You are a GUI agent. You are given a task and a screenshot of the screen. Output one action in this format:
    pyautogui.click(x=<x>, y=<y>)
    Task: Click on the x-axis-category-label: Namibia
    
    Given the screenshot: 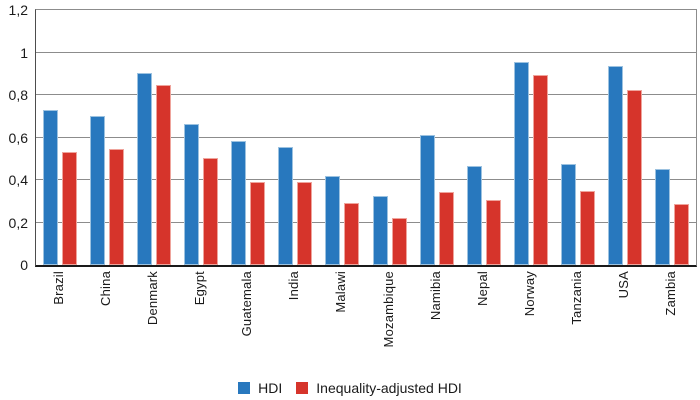 What is the action you would take?
    pyautogui.click(x=435, y=296)
    